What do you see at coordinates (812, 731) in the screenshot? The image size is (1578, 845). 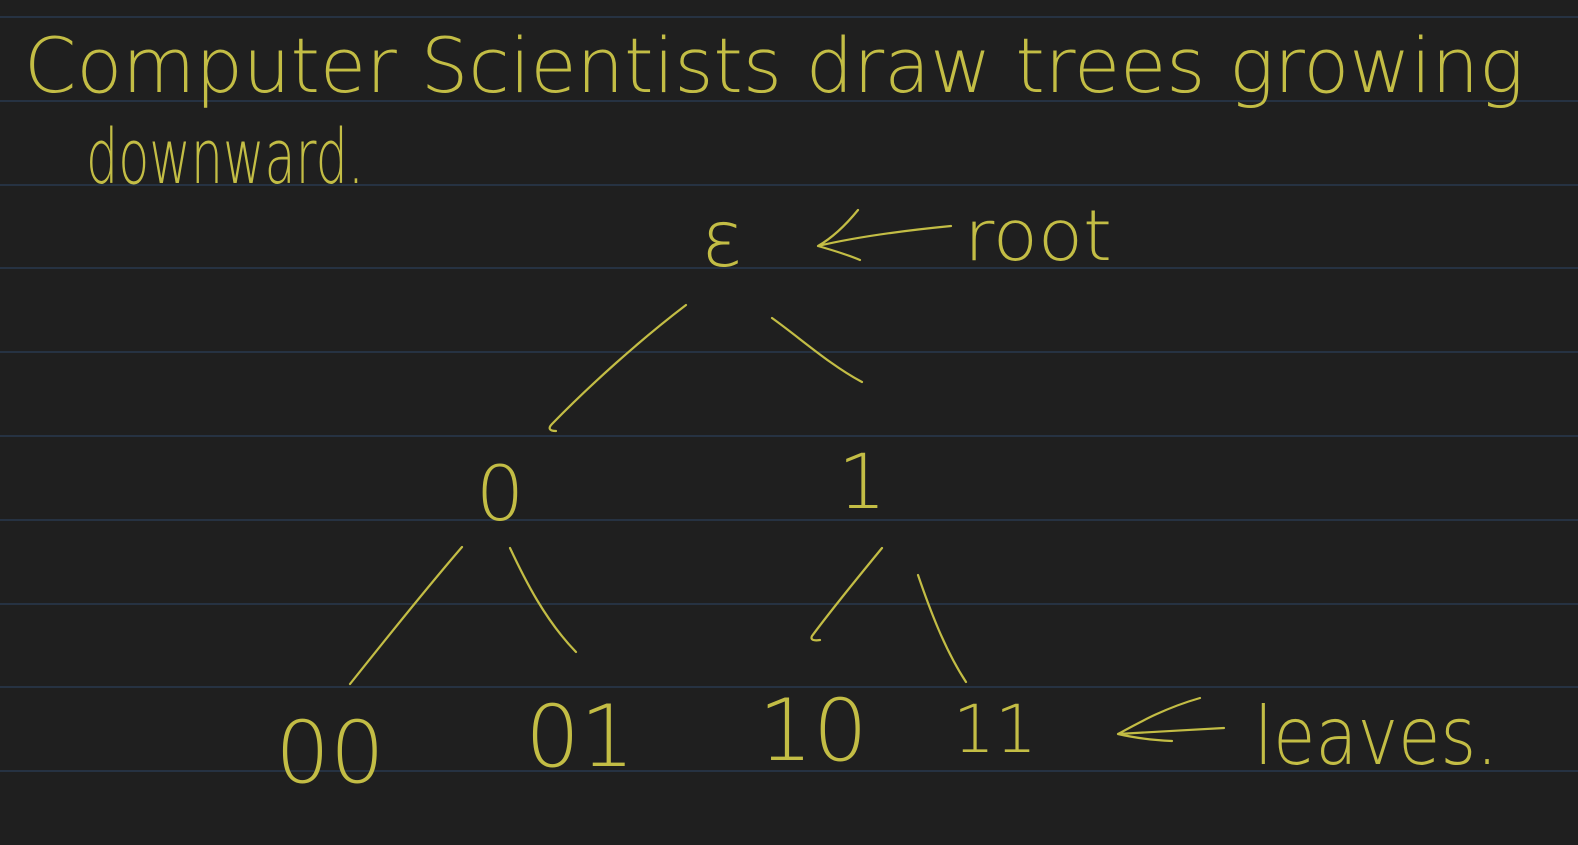 I see `leaf-10-label: 10` at bounding box center [812, 731].